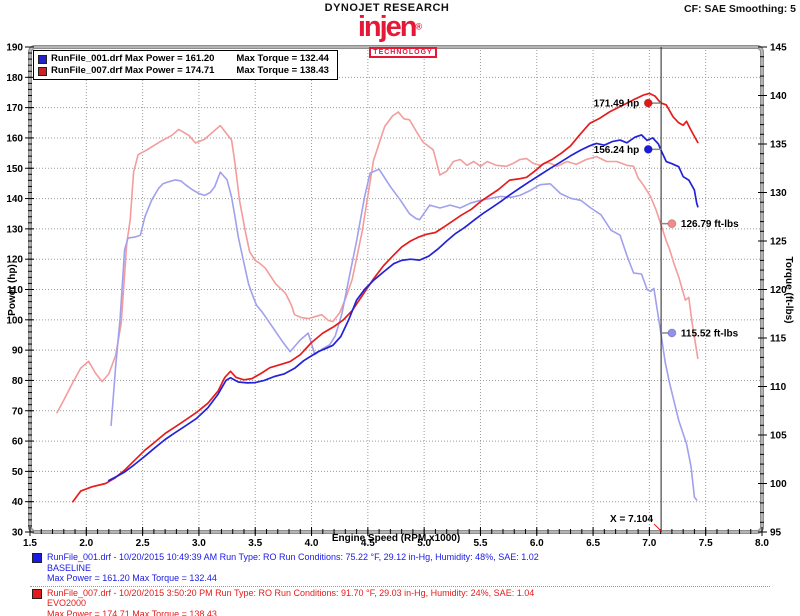 This screenshot has width=800, height=616. Describe the element at coordinates (282, 58) in the screenshot. I see `legend-torque-label: Max Torque = 132.44` at that location.